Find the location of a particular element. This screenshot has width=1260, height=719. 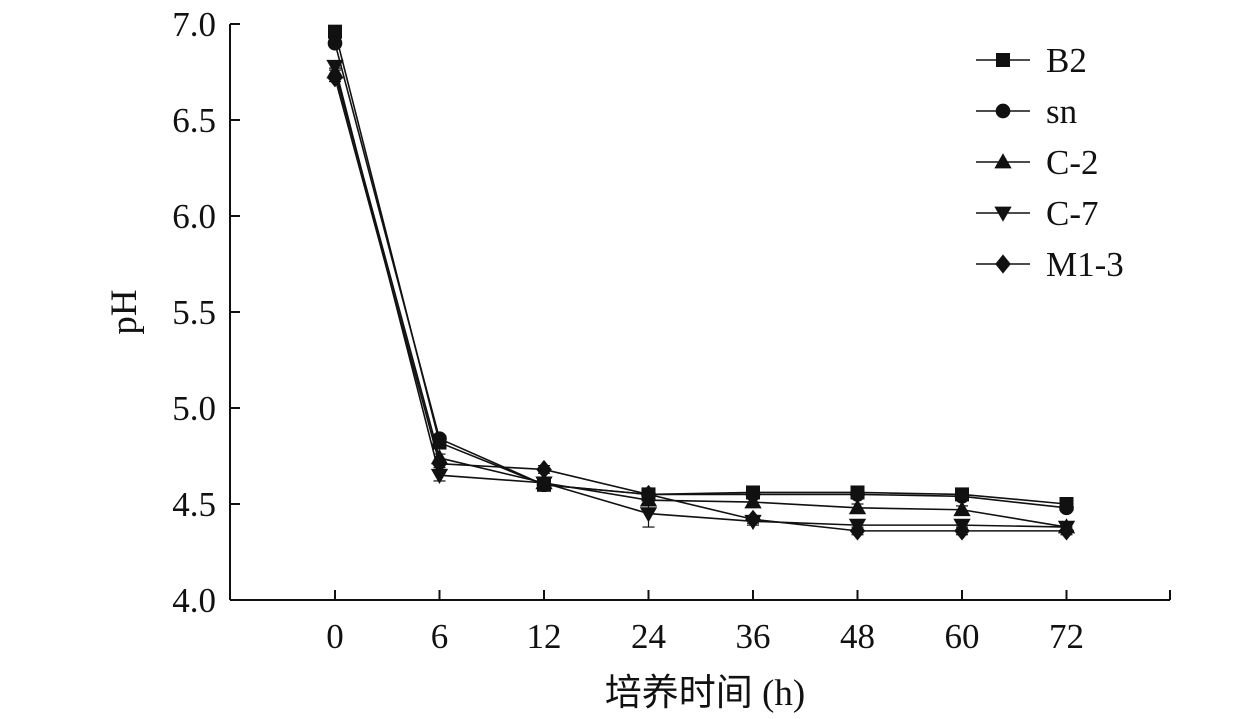

x-tick-label: 48 is located at coordinates (857, 636).